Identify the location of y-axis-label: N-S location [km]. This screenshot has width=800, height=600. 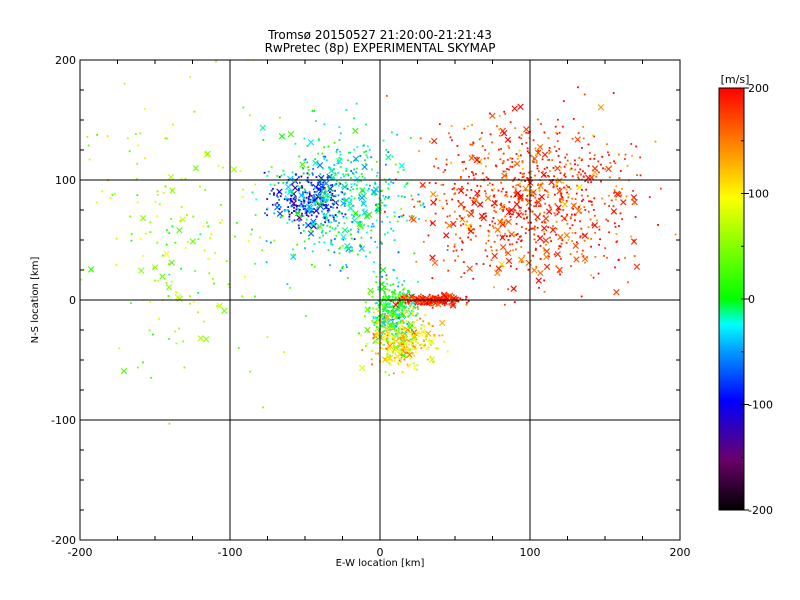
(35, 300).